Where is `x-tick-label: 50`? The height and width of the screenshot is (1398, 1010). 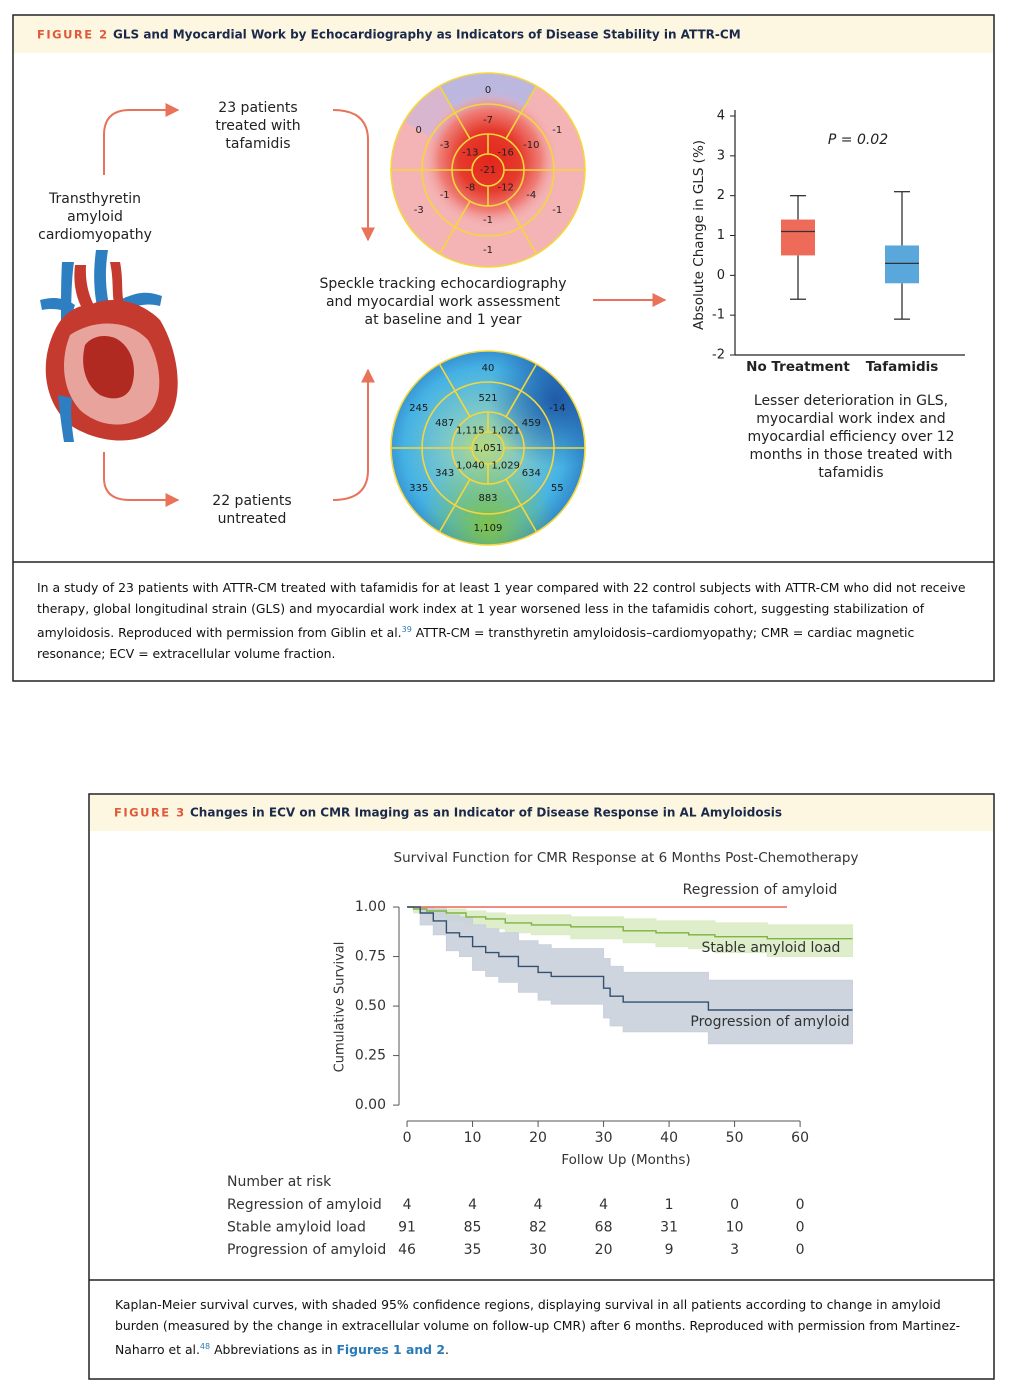
x-tick-label: 50 is located at coordinates (735, 1138).